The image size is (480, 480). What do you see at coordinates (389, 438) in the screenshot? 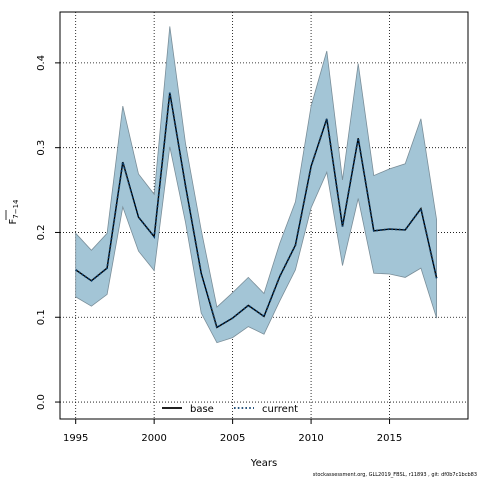
I see `x-tick-label-4: 2015` at bounding box center [389, 438].